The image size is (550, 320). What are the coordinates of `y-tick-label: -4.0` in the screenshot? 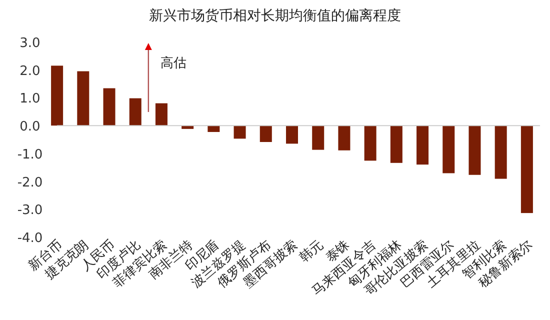 It's located at (30, 238).